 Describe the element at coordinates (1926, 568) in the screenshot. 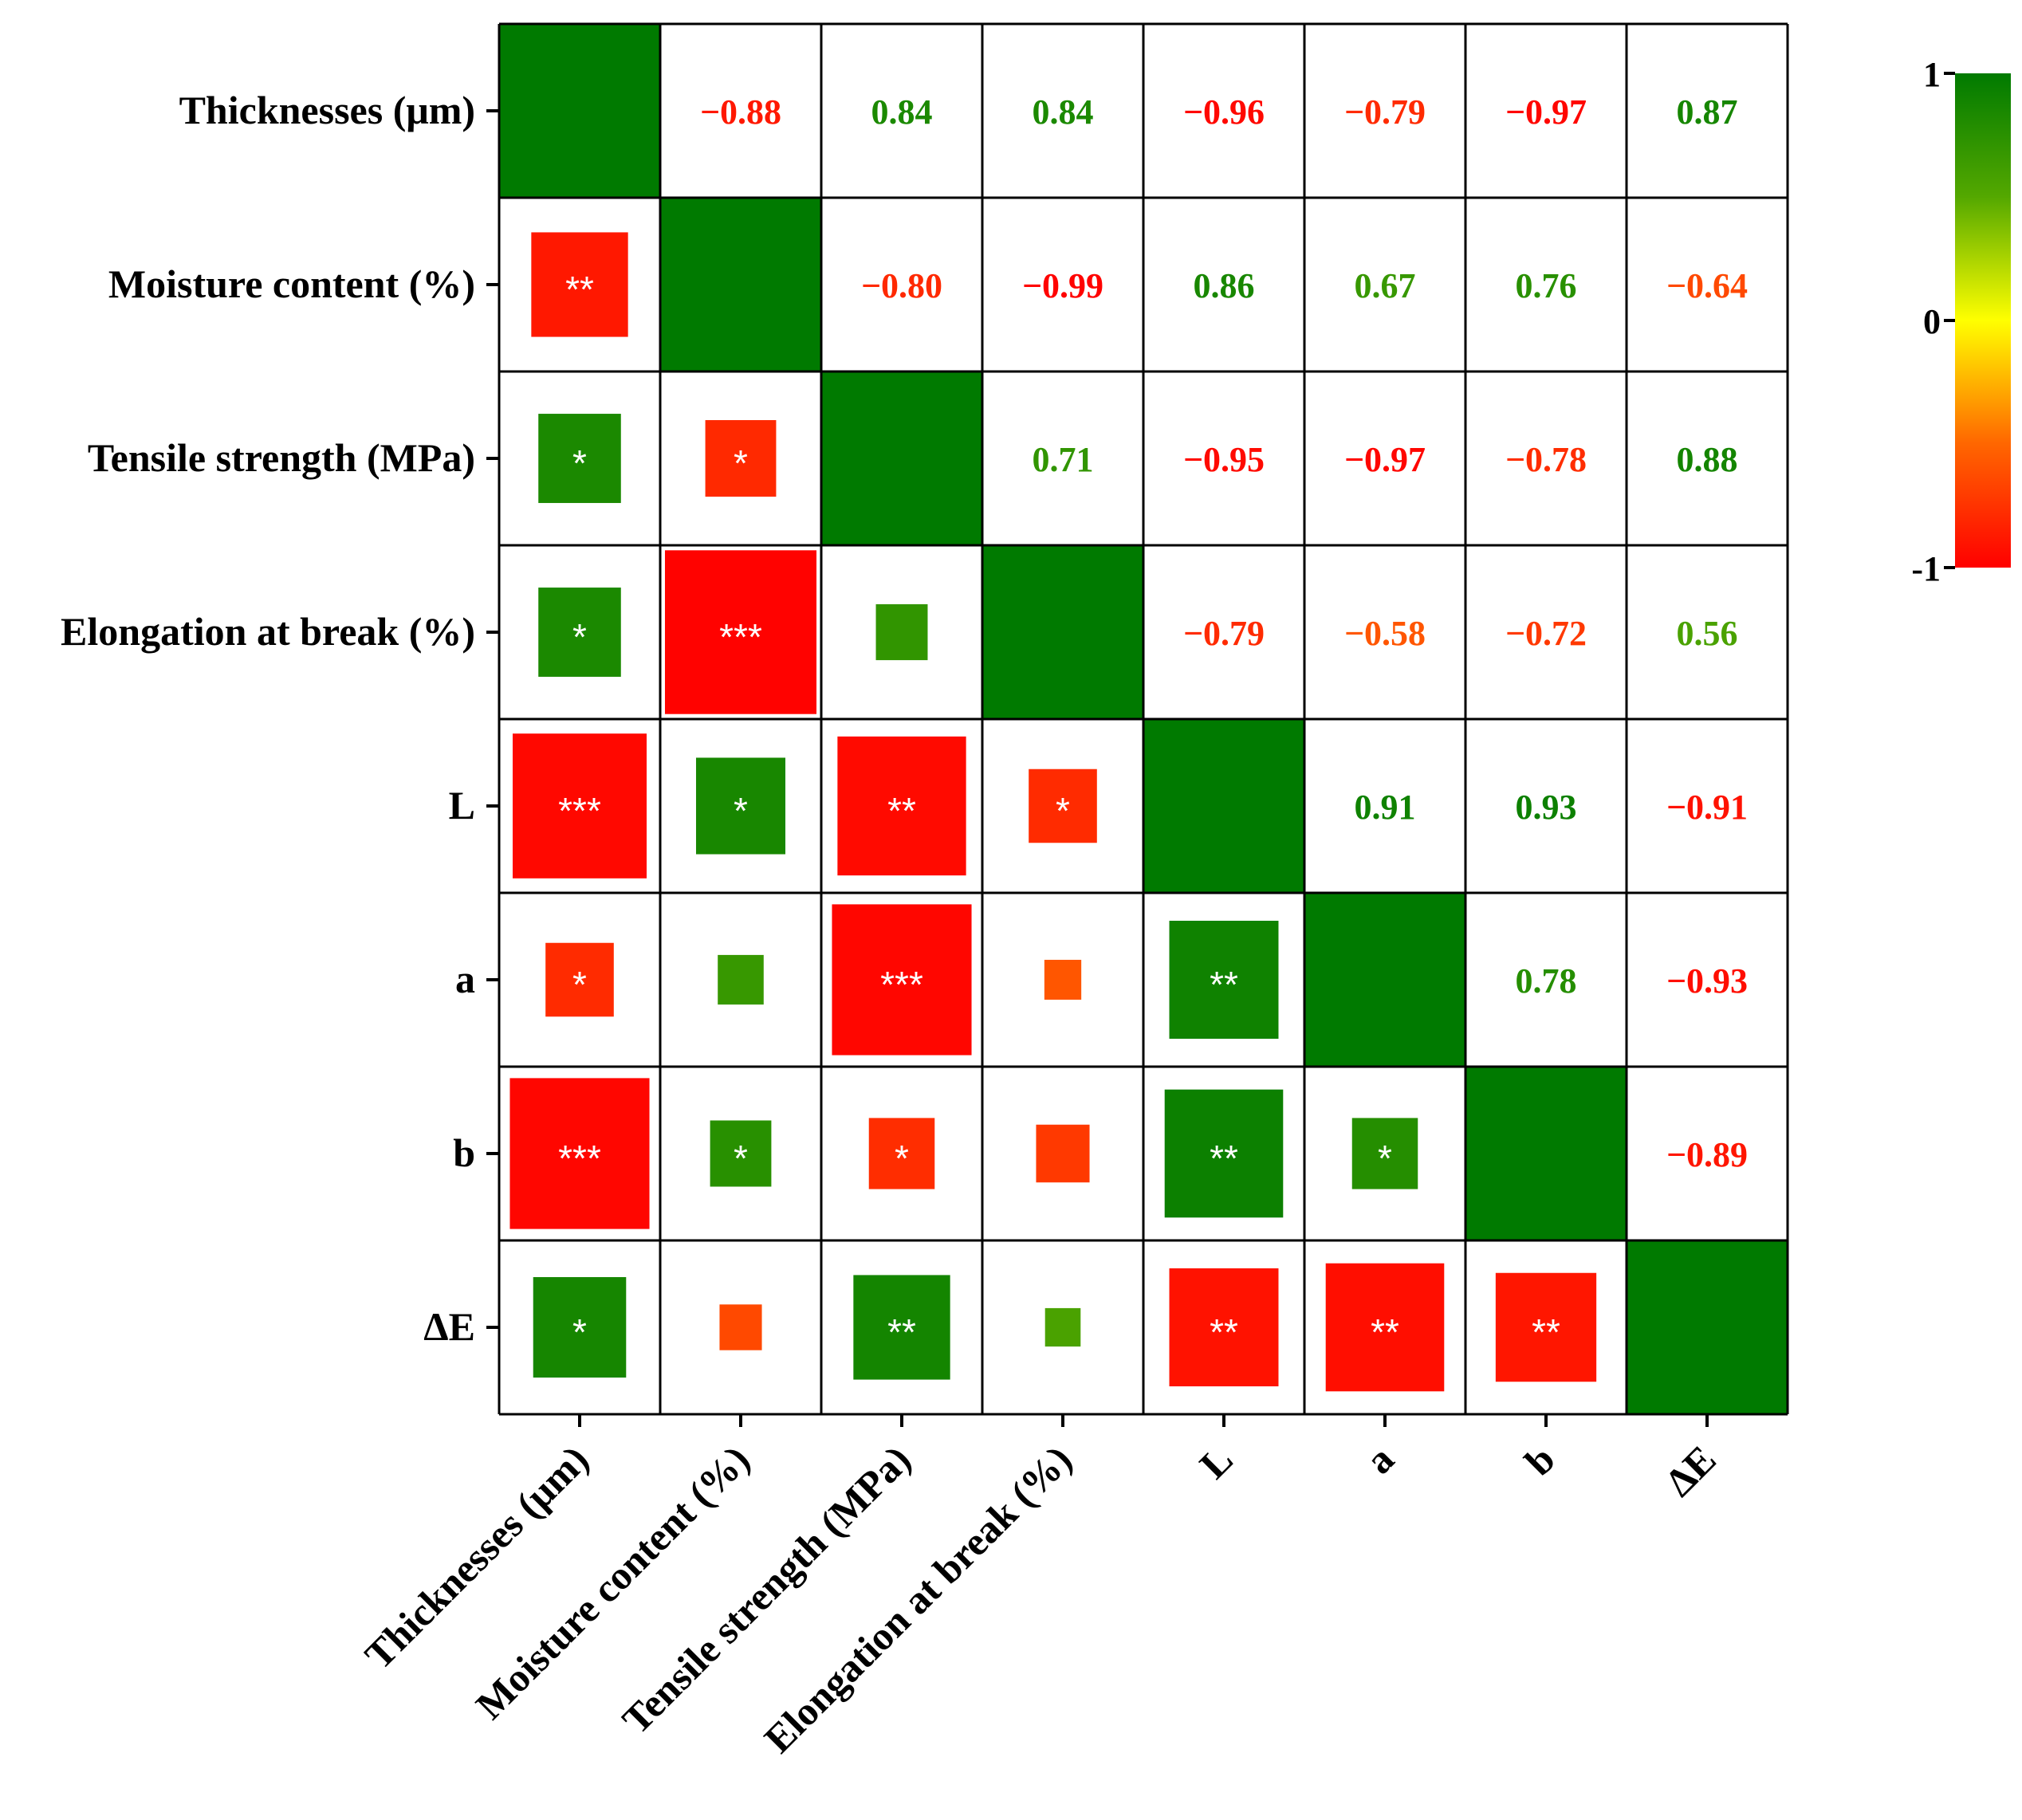

I see `colorbar-tick-label: -1` at that location.